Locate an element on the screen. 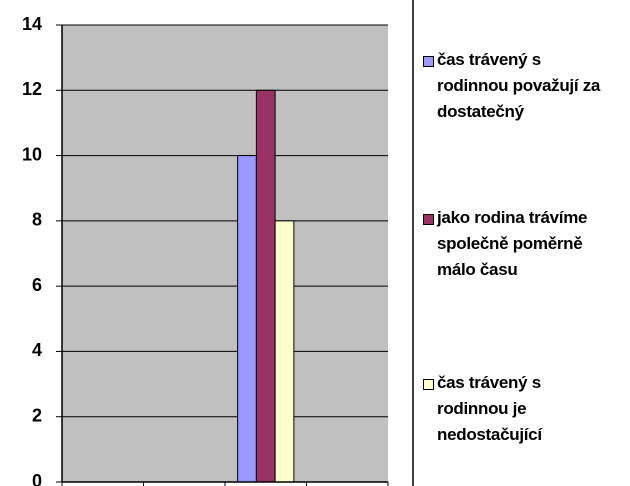 The height and width of the screenshot is (486, 630). y-tick-label: 10 is located at coordinates (32, 154).